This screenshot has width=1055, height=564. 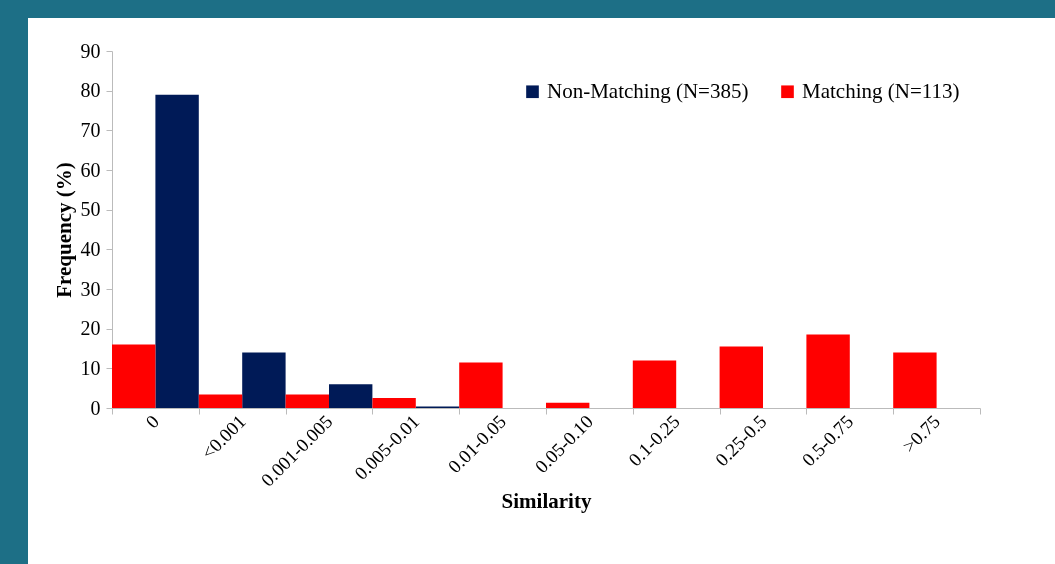 I want to click on y-tick-label: 60, so click(x=90, y=169).